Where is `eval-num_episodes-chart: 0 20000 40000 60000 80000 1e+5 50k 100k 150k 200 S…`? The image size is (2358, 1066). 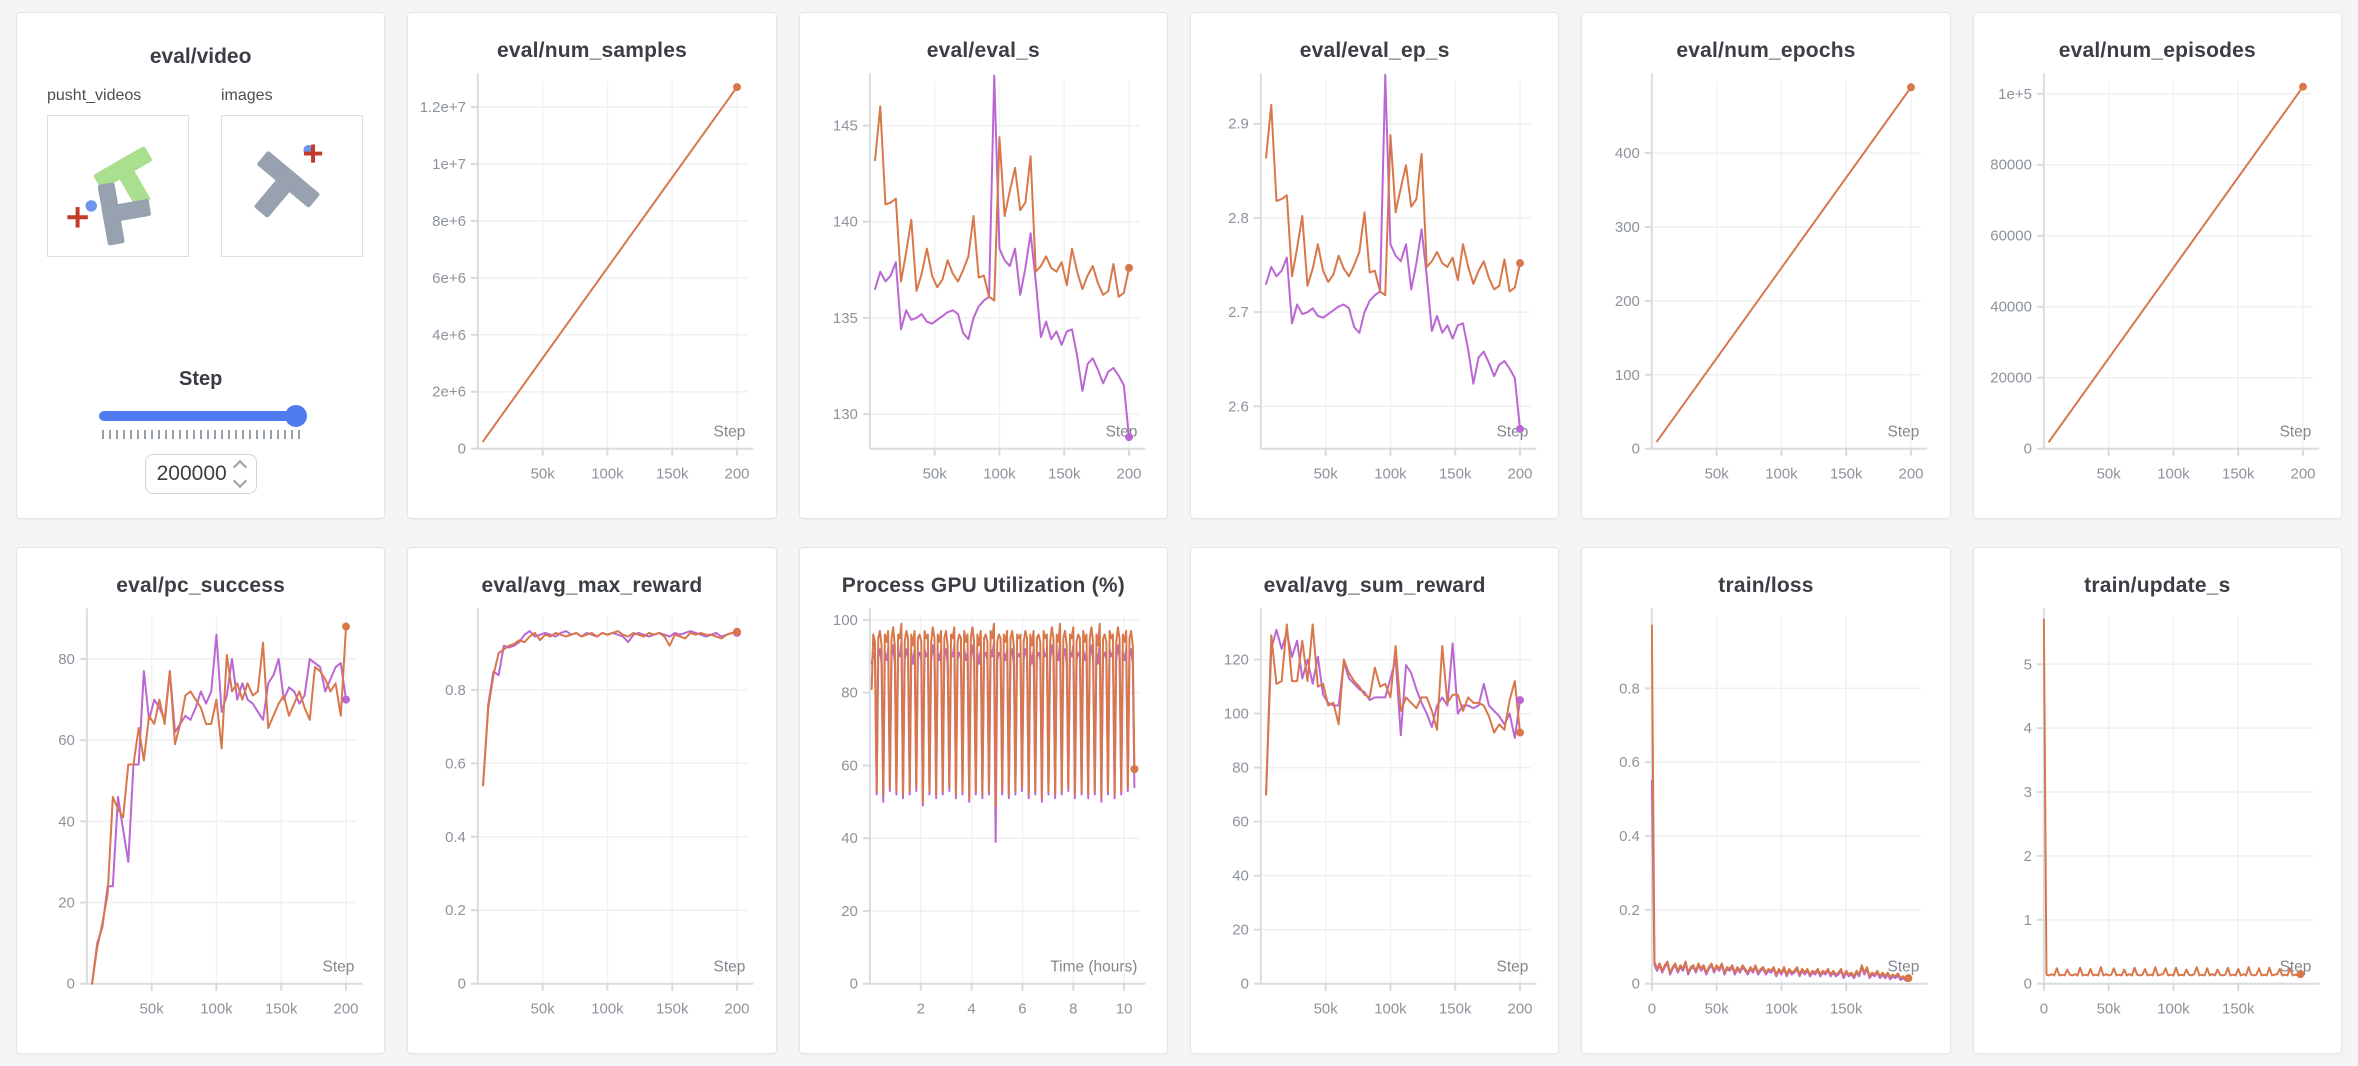
eval-num_episodes-chart: 0 20000 40000 60000 80000 1e+5 50k 100k 150k 200 S… is located at coordinates (2157, 285).